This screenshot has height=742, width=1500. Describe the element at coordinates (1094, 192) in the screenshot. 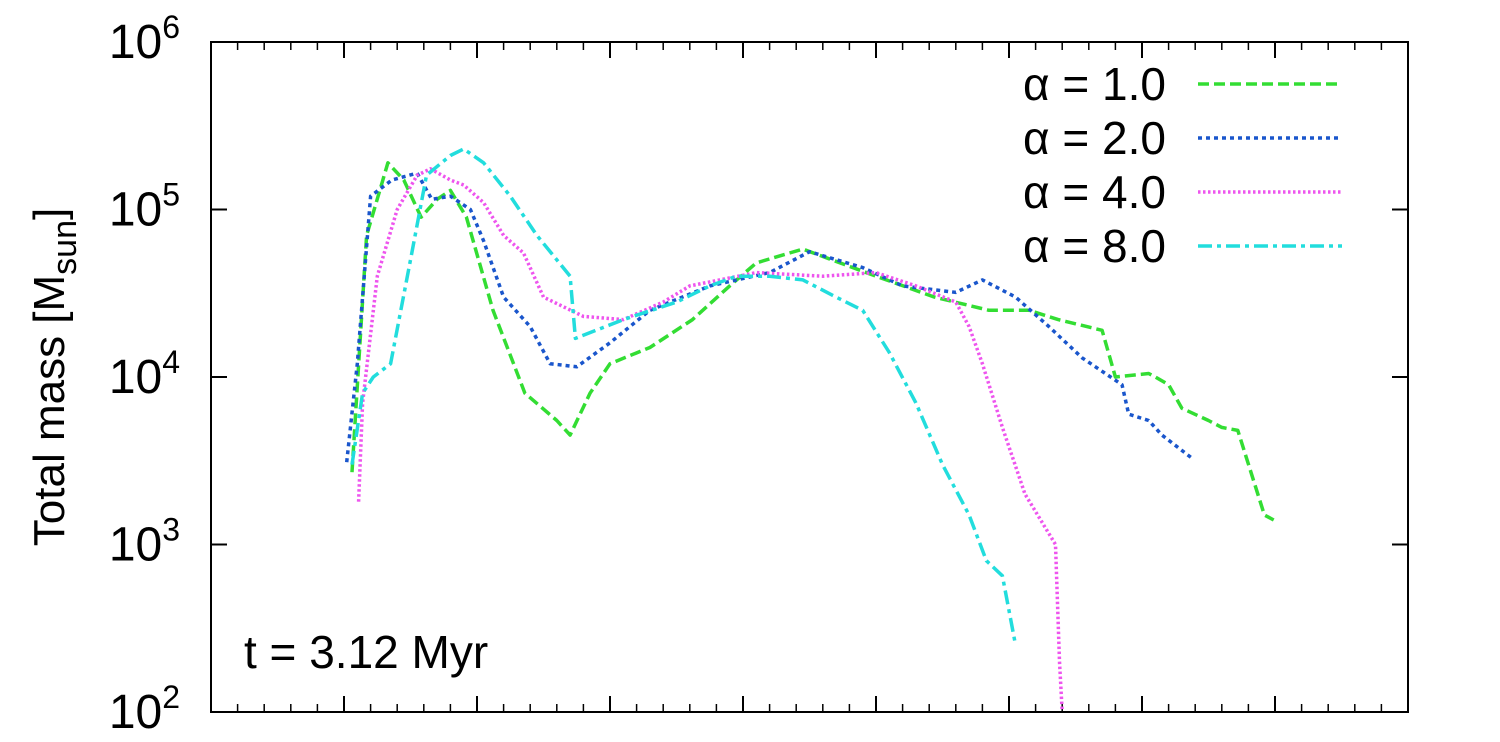

I see `legend-label-3: α = 4.0` at that location.